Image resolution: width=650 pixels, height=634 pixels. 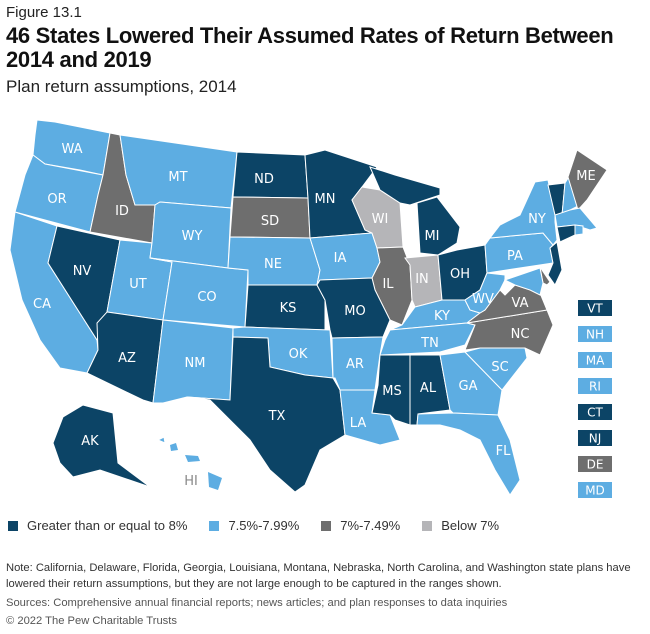 What do you see at coordinates (277, 416) in the screenshot?
I see `state-label: TX` at bounding box center [277, 416].